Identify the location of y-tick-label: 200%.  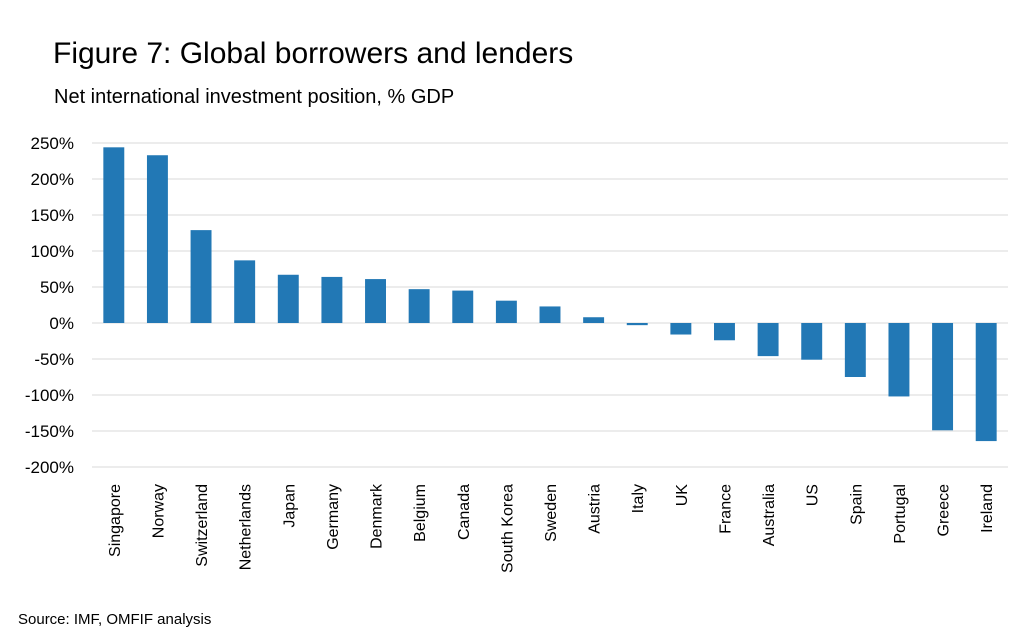
(52, 179).